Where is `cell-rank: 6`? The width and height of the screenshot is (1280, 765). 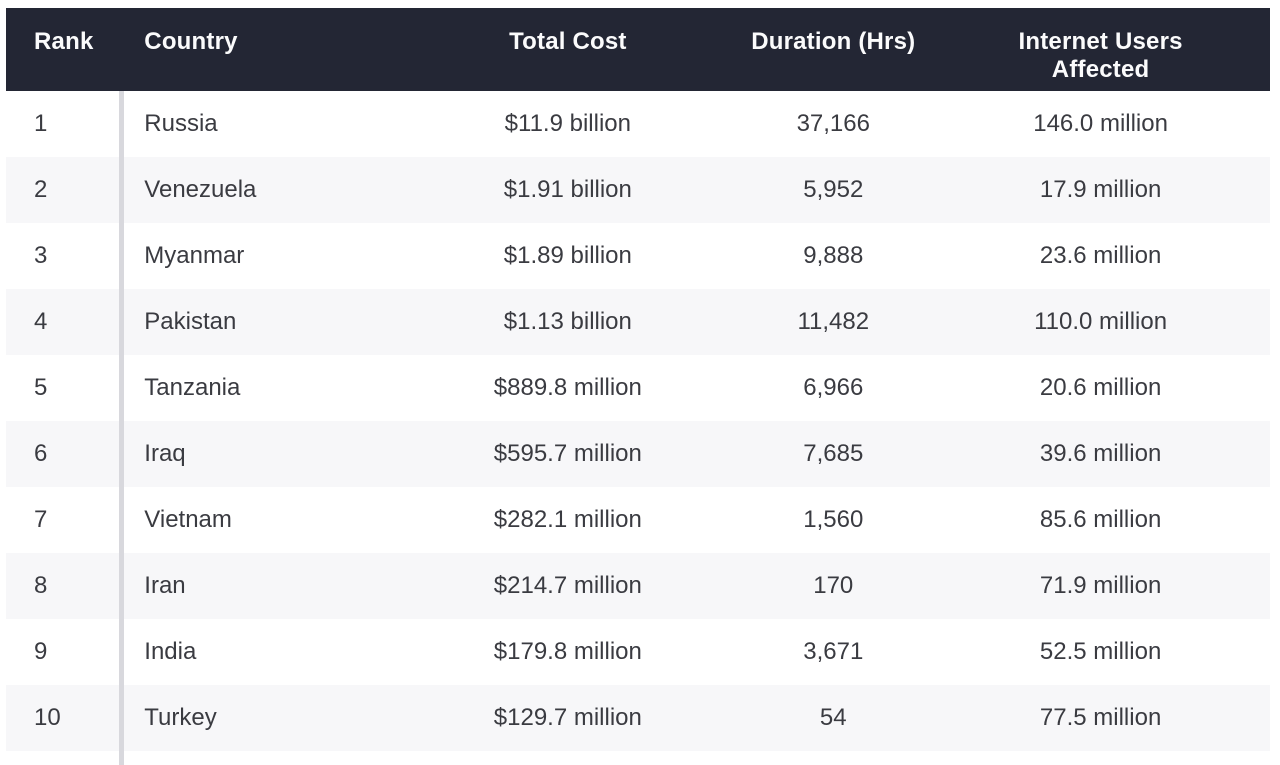 cell-rank: 6 is located at coordinates (41, 453).